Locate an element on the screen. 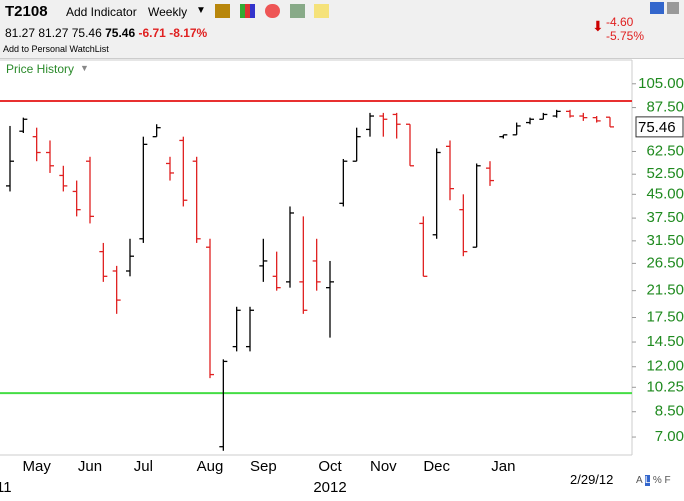 The width and height of the screenshot is (684, 501). y-tick-label: 37.50 is located at coordinates (665, 217).